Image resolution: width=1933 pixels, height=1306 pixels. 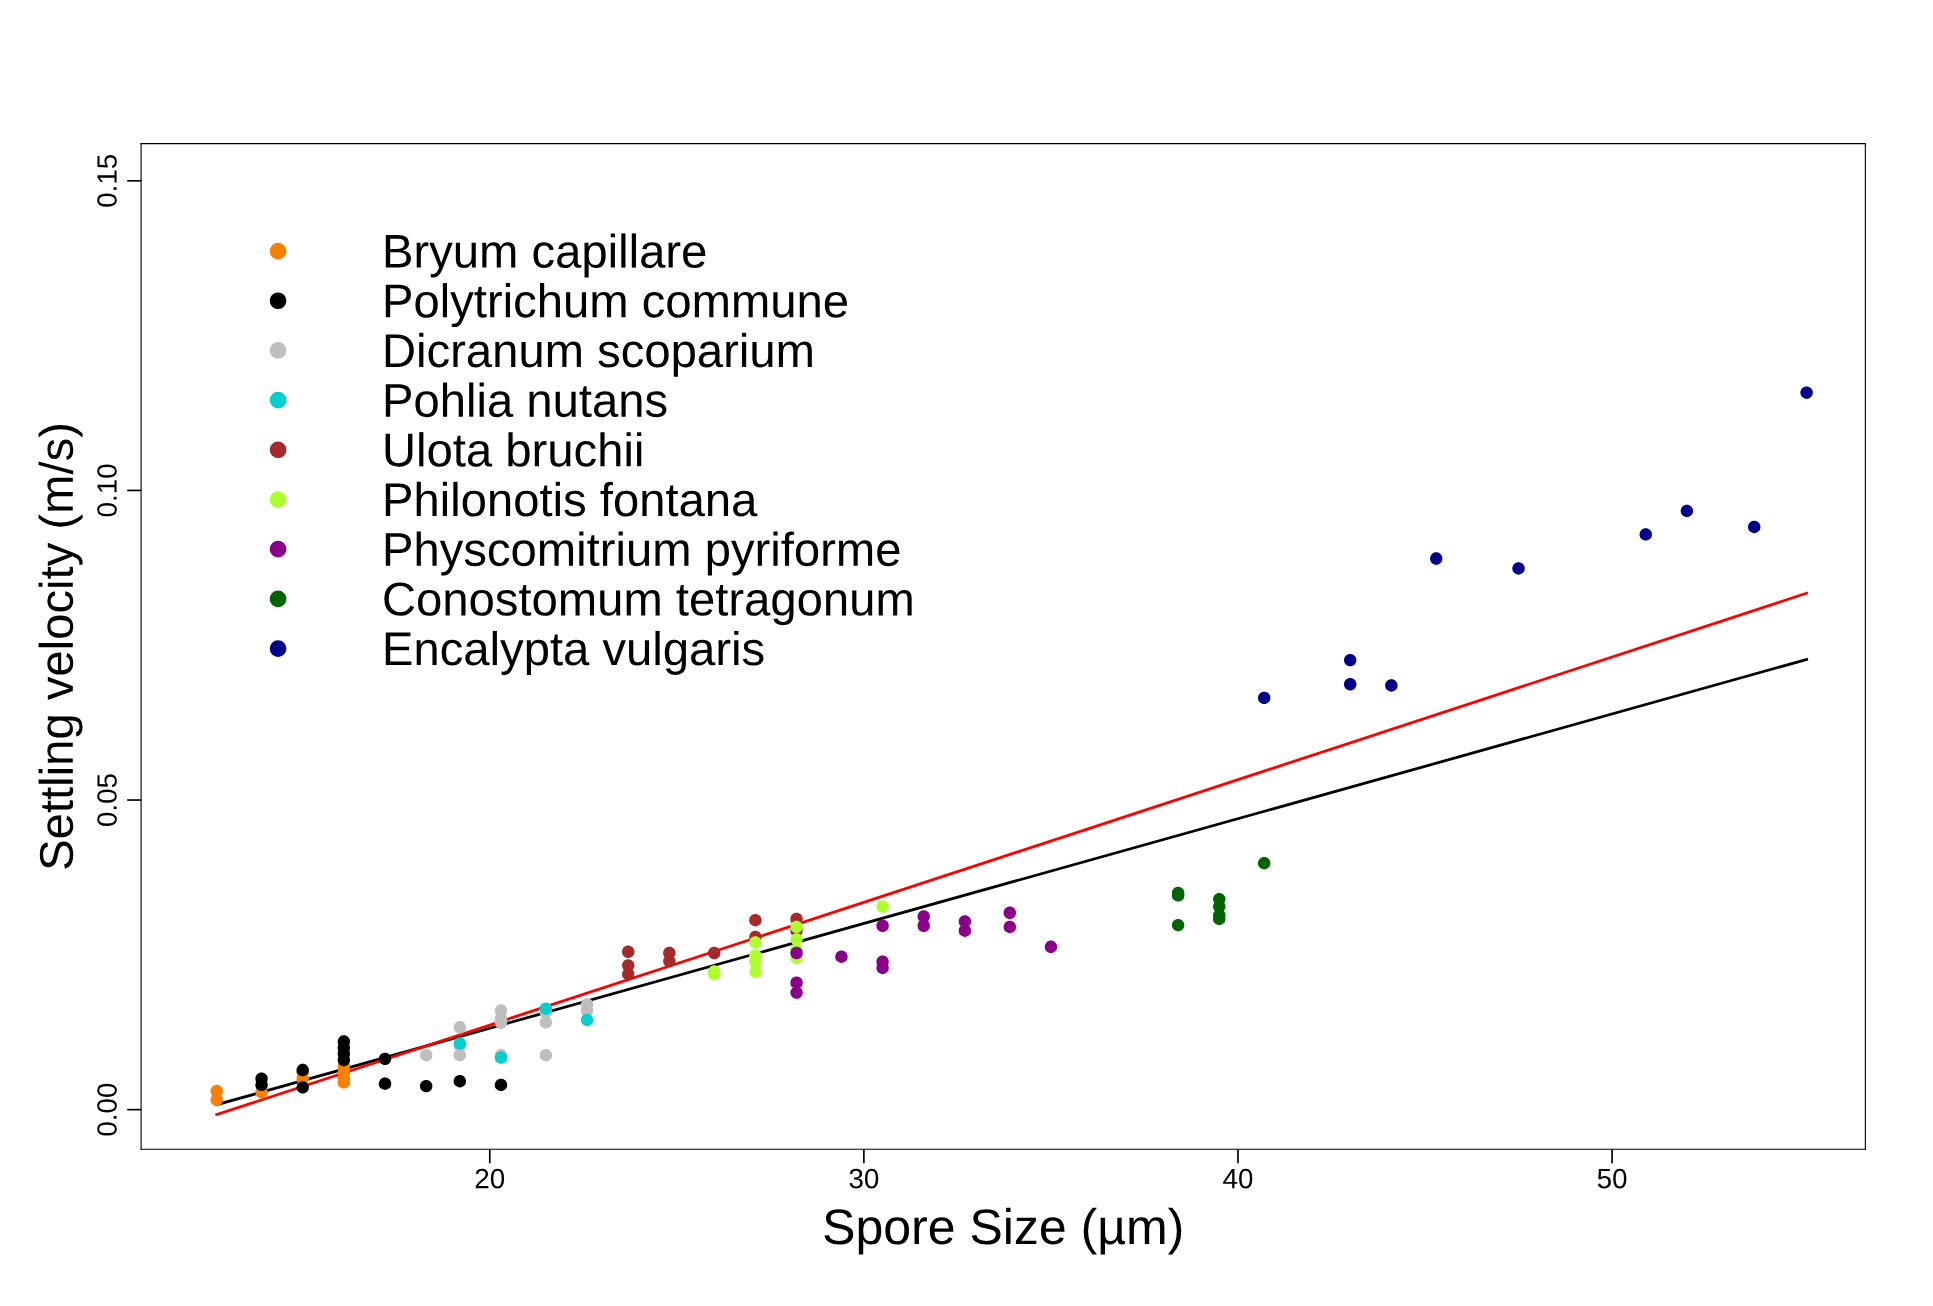 I want to click on y-axis-title: Settling velocity (m/s), so click(x=60, y=647).